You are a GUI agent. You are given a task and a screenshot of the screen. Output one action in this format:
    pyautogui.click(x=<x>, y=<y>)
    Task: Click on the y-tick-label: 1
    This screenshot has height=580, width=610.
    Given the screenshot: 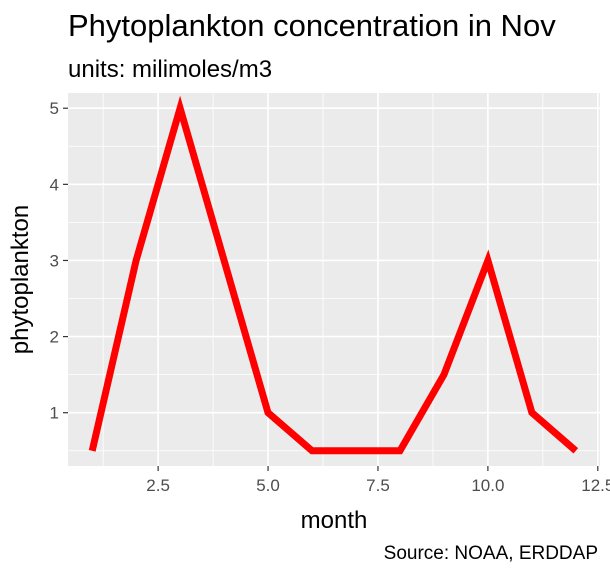 What is the action you would take?
    pyautogui.click(x=54, y=413)
    